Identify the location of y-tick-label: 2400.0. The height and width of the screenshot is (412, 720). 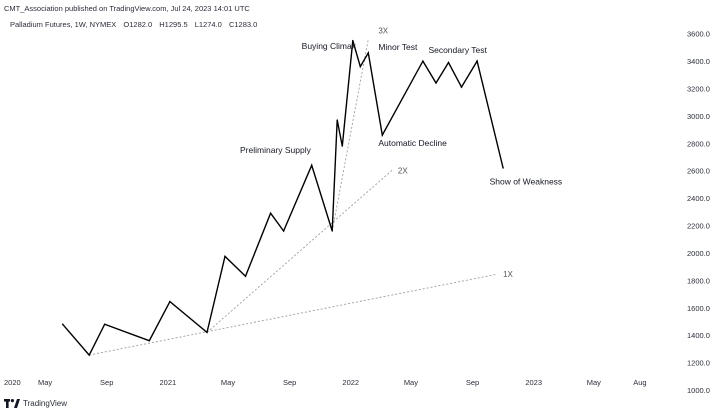
(698, 198).